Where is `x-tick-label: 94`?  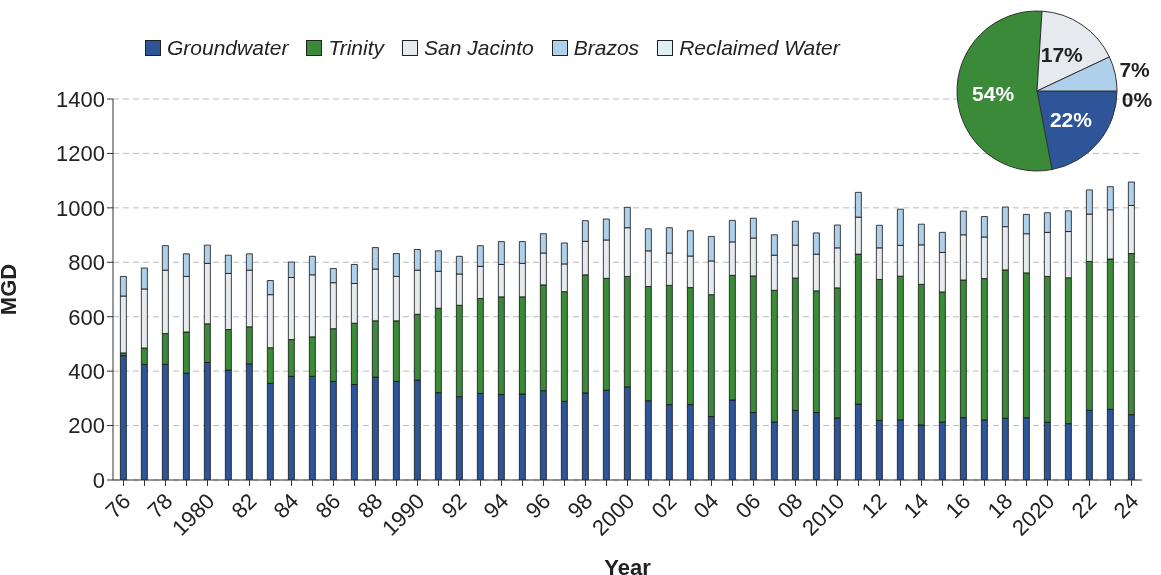
x-tick-label: 94 is located at coordinates (496, 506).